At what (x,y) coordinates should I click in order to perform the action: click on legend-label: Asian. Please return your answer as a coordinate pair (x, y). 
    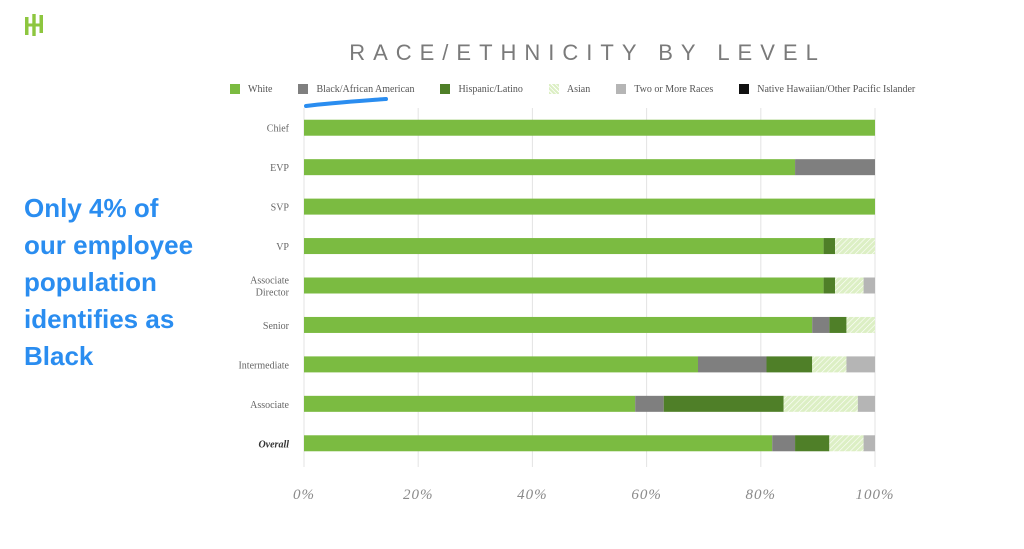
    Looking at the image, I should click on (578, 89).